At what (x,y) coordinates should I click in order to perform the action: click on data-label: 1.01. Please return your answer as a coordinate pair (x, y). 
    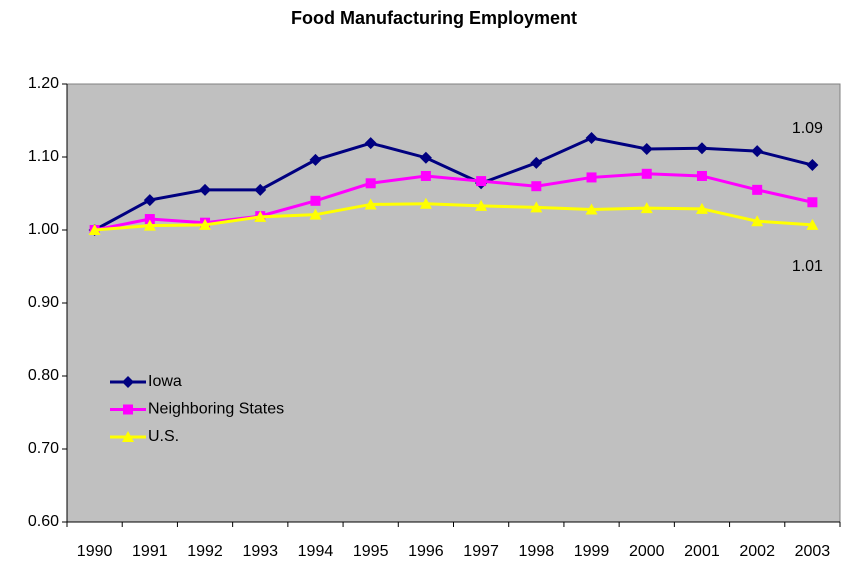
    Looking at the image, I should click on (807, 266).